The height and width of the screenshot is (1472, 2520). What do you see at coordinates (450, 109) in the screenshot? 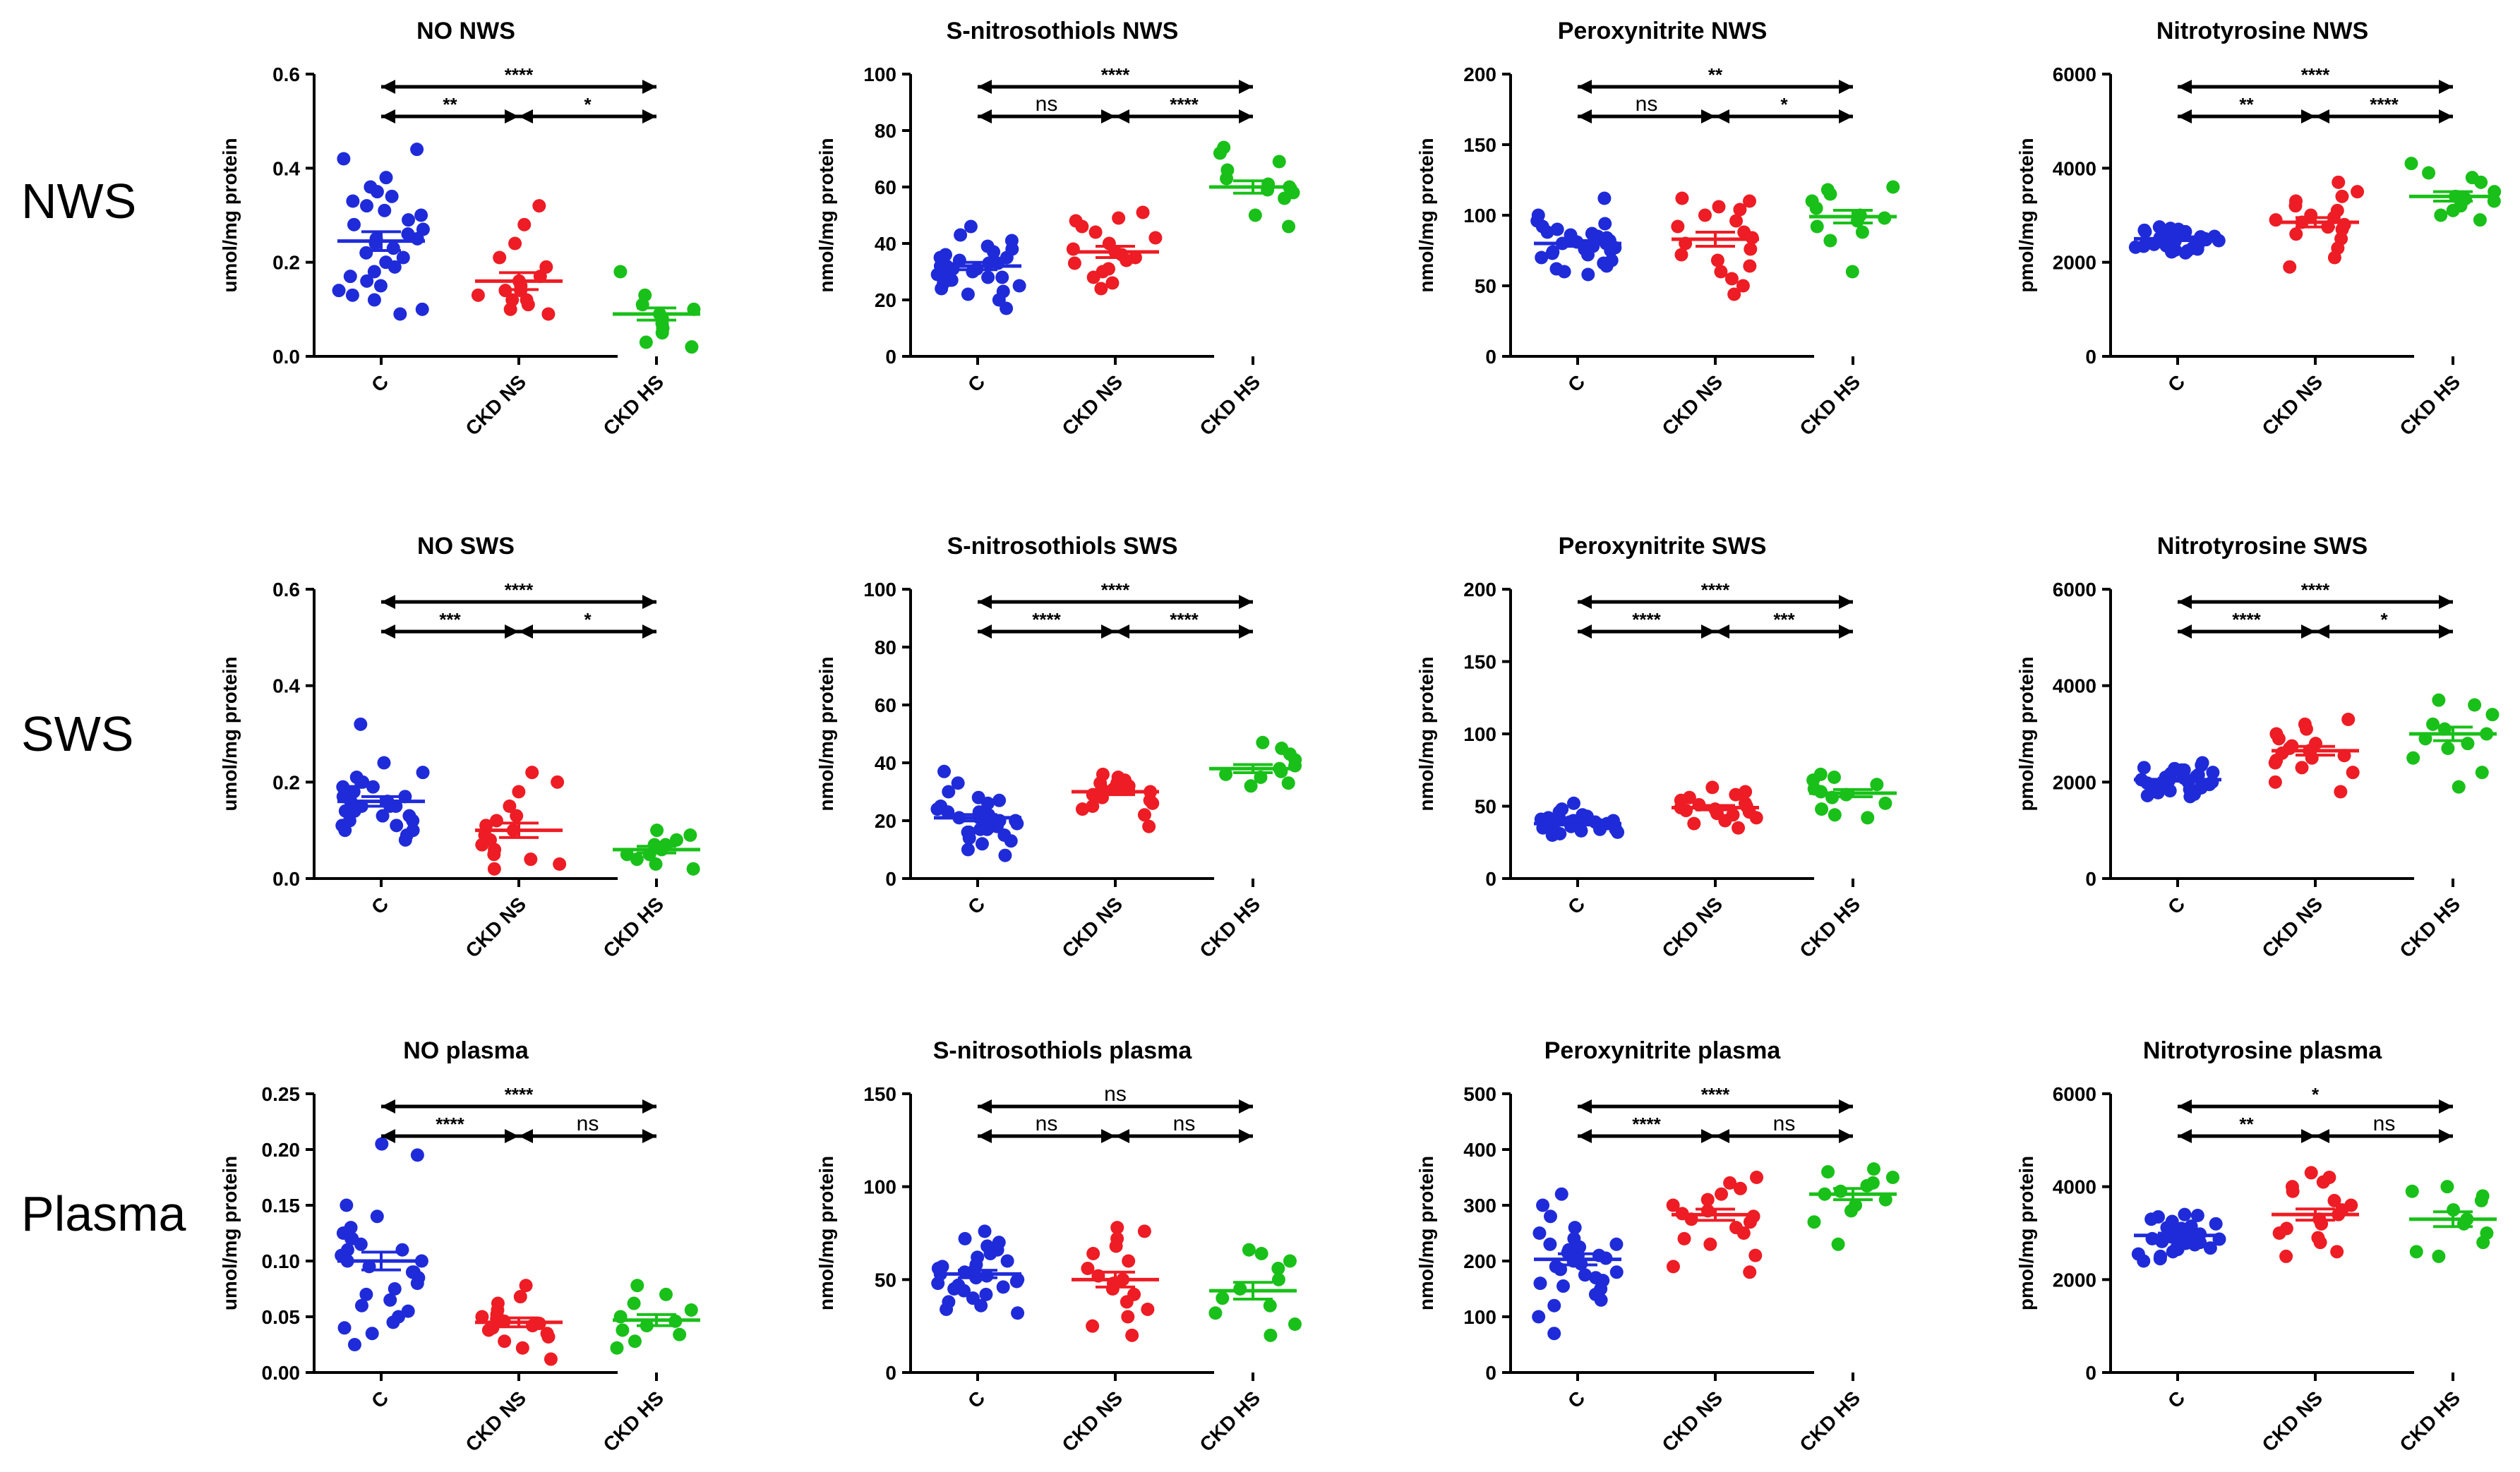
I see `comparison-1: **` at bounding box center [450, 109].